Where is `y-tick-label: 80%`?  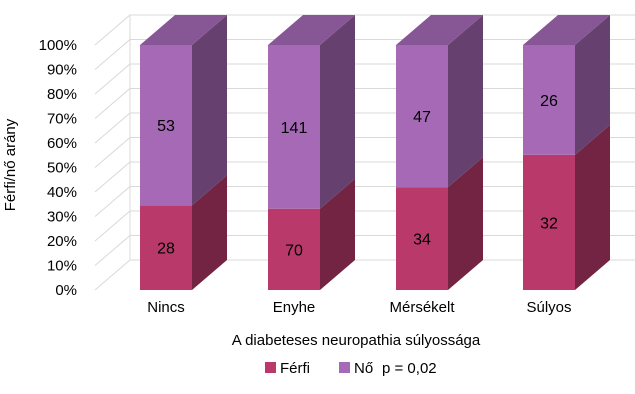 y-tick-label: 80% is located at coordinates (62, 94).